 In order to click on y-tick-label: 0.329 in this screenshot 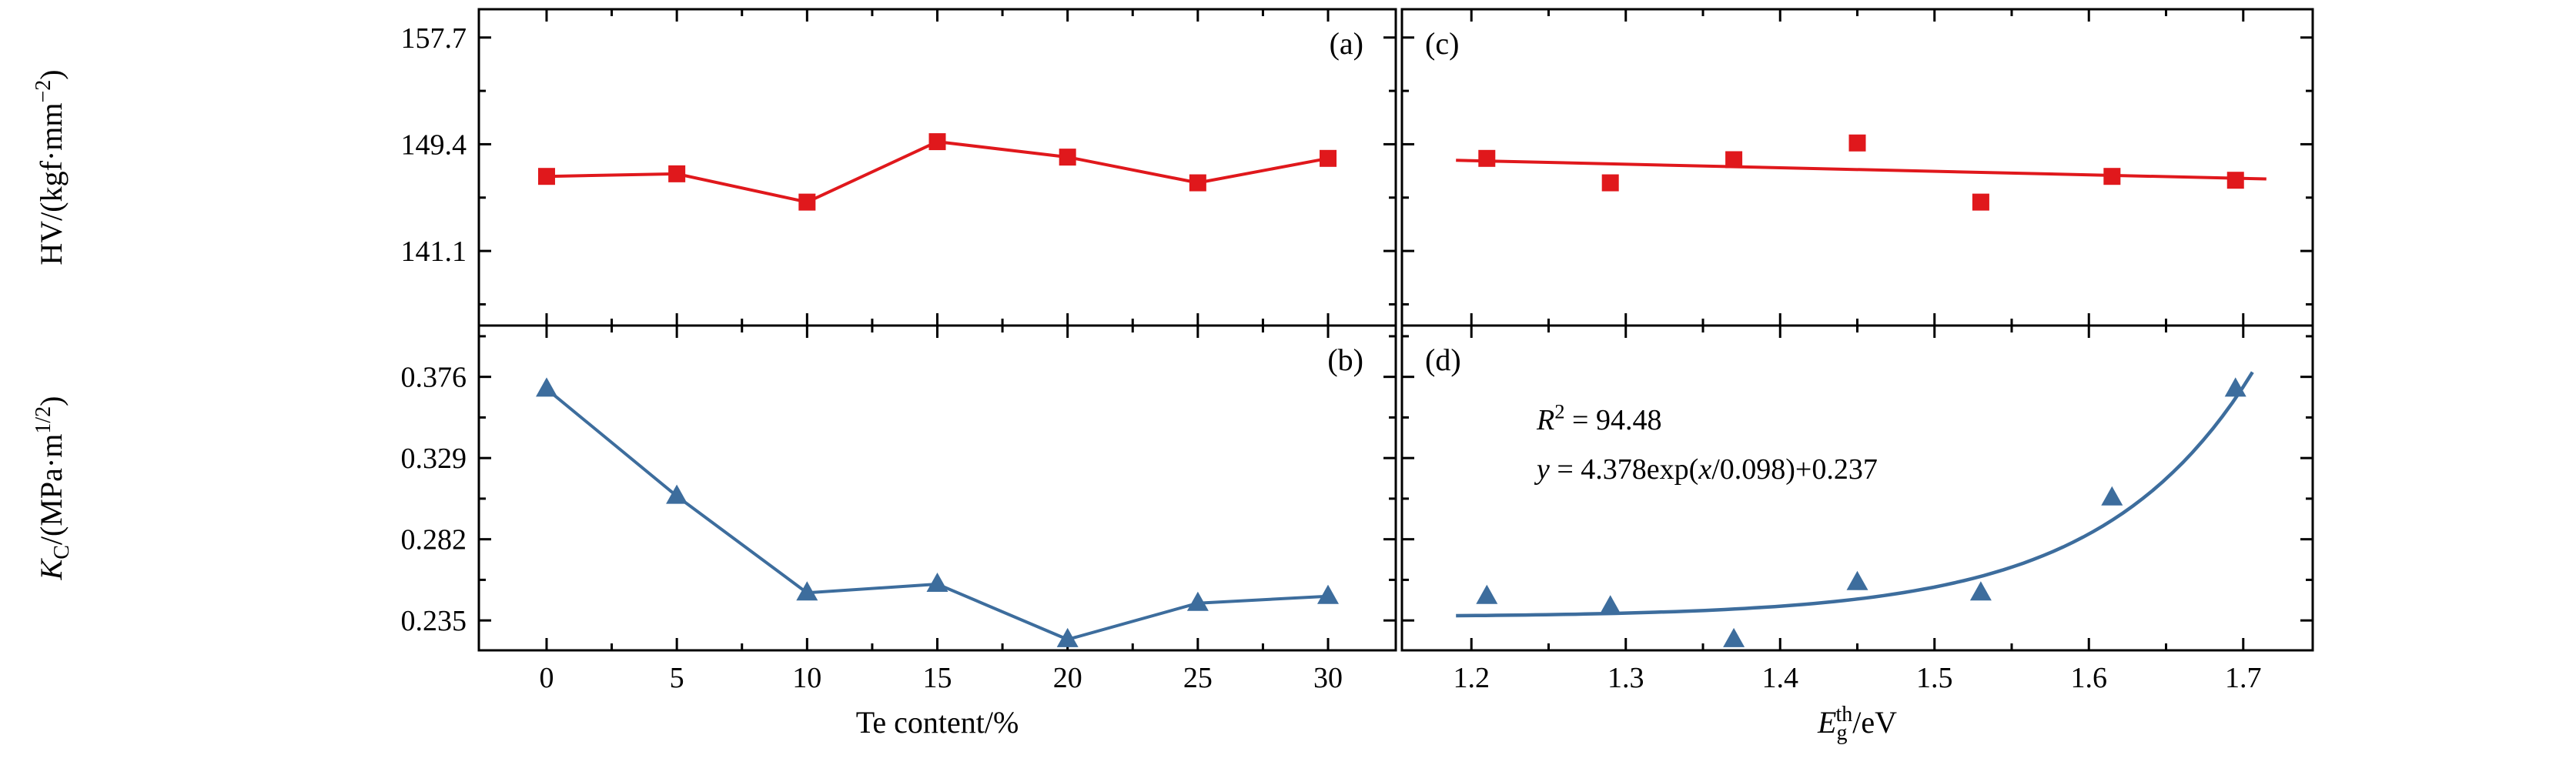, I will do `click(434, 459)`.